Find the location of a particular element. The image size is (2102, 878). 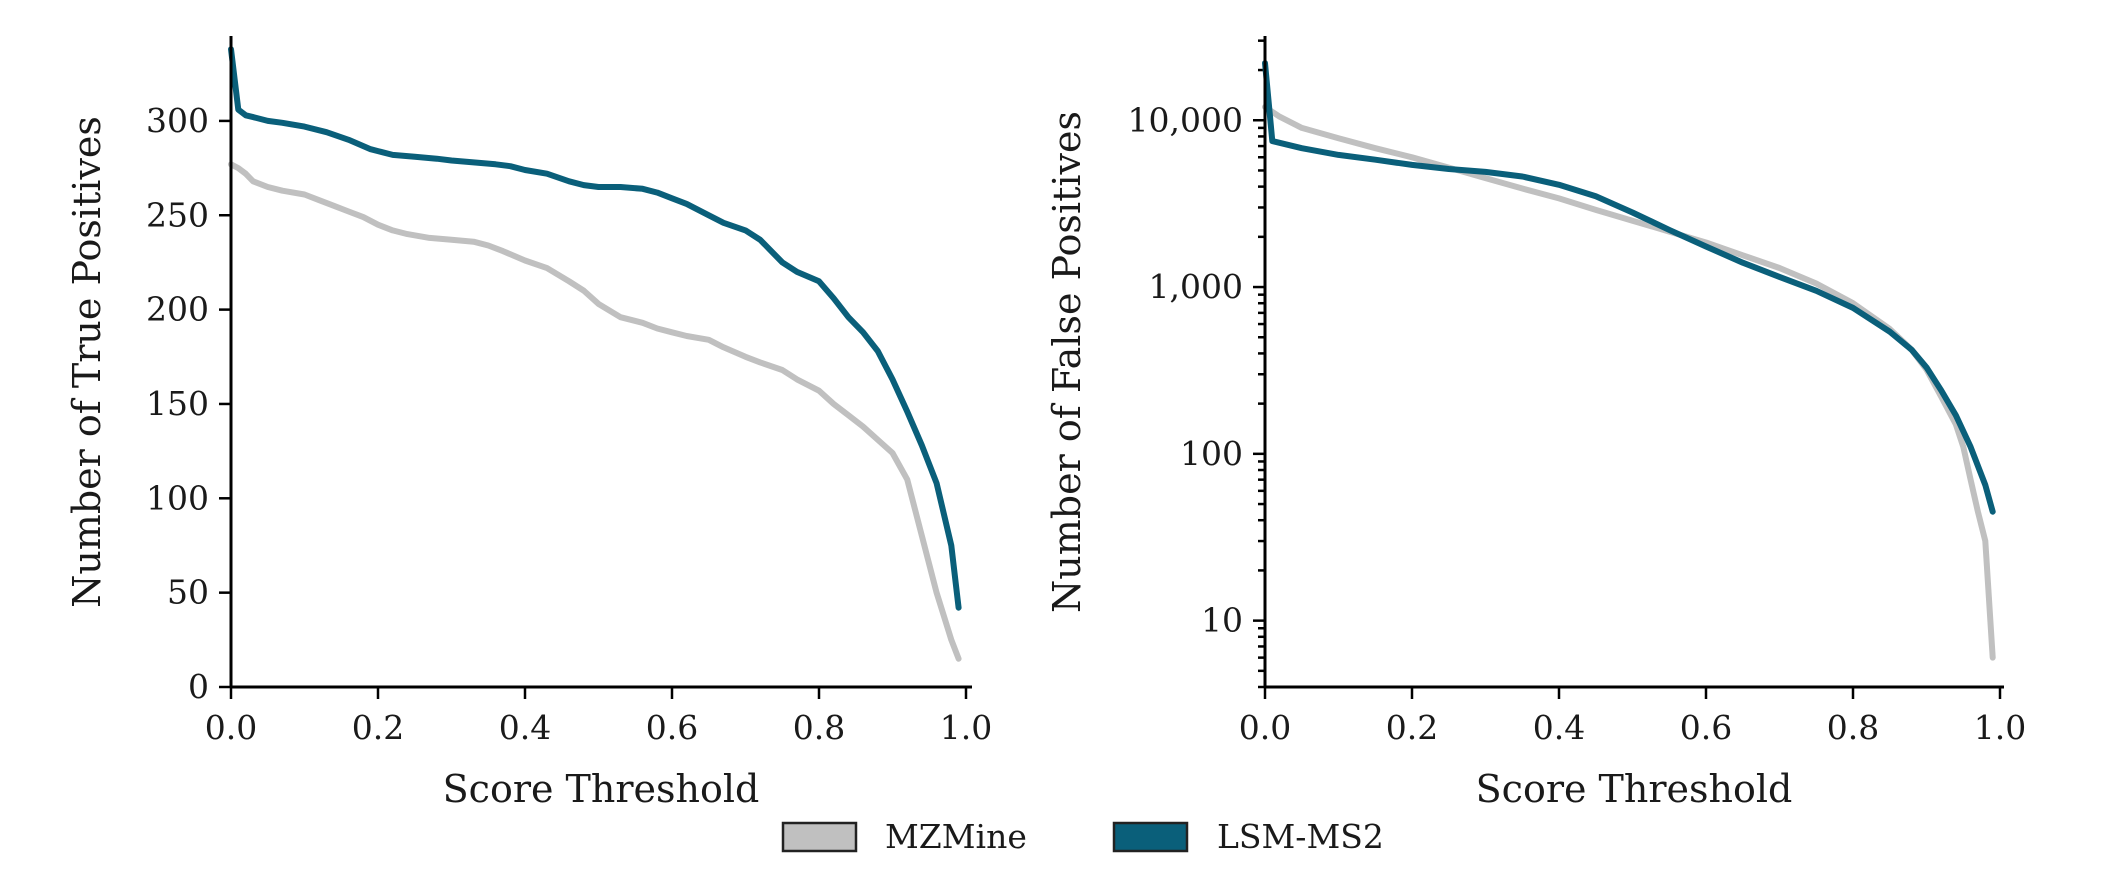

tp-y-tick-label: 0 is located at coordinates (198, 686).